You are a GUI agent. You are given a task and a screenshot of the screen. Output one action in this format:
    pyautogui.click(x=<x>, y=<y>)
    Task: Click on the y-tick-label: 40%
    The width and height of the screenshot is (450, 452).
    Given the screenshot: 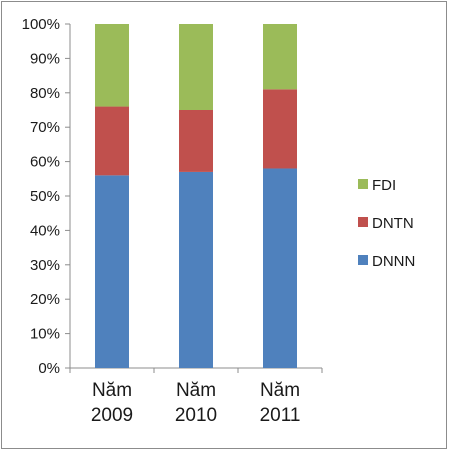 What is the action you would take?
    pyautogui.click(x=45, y=230)
    